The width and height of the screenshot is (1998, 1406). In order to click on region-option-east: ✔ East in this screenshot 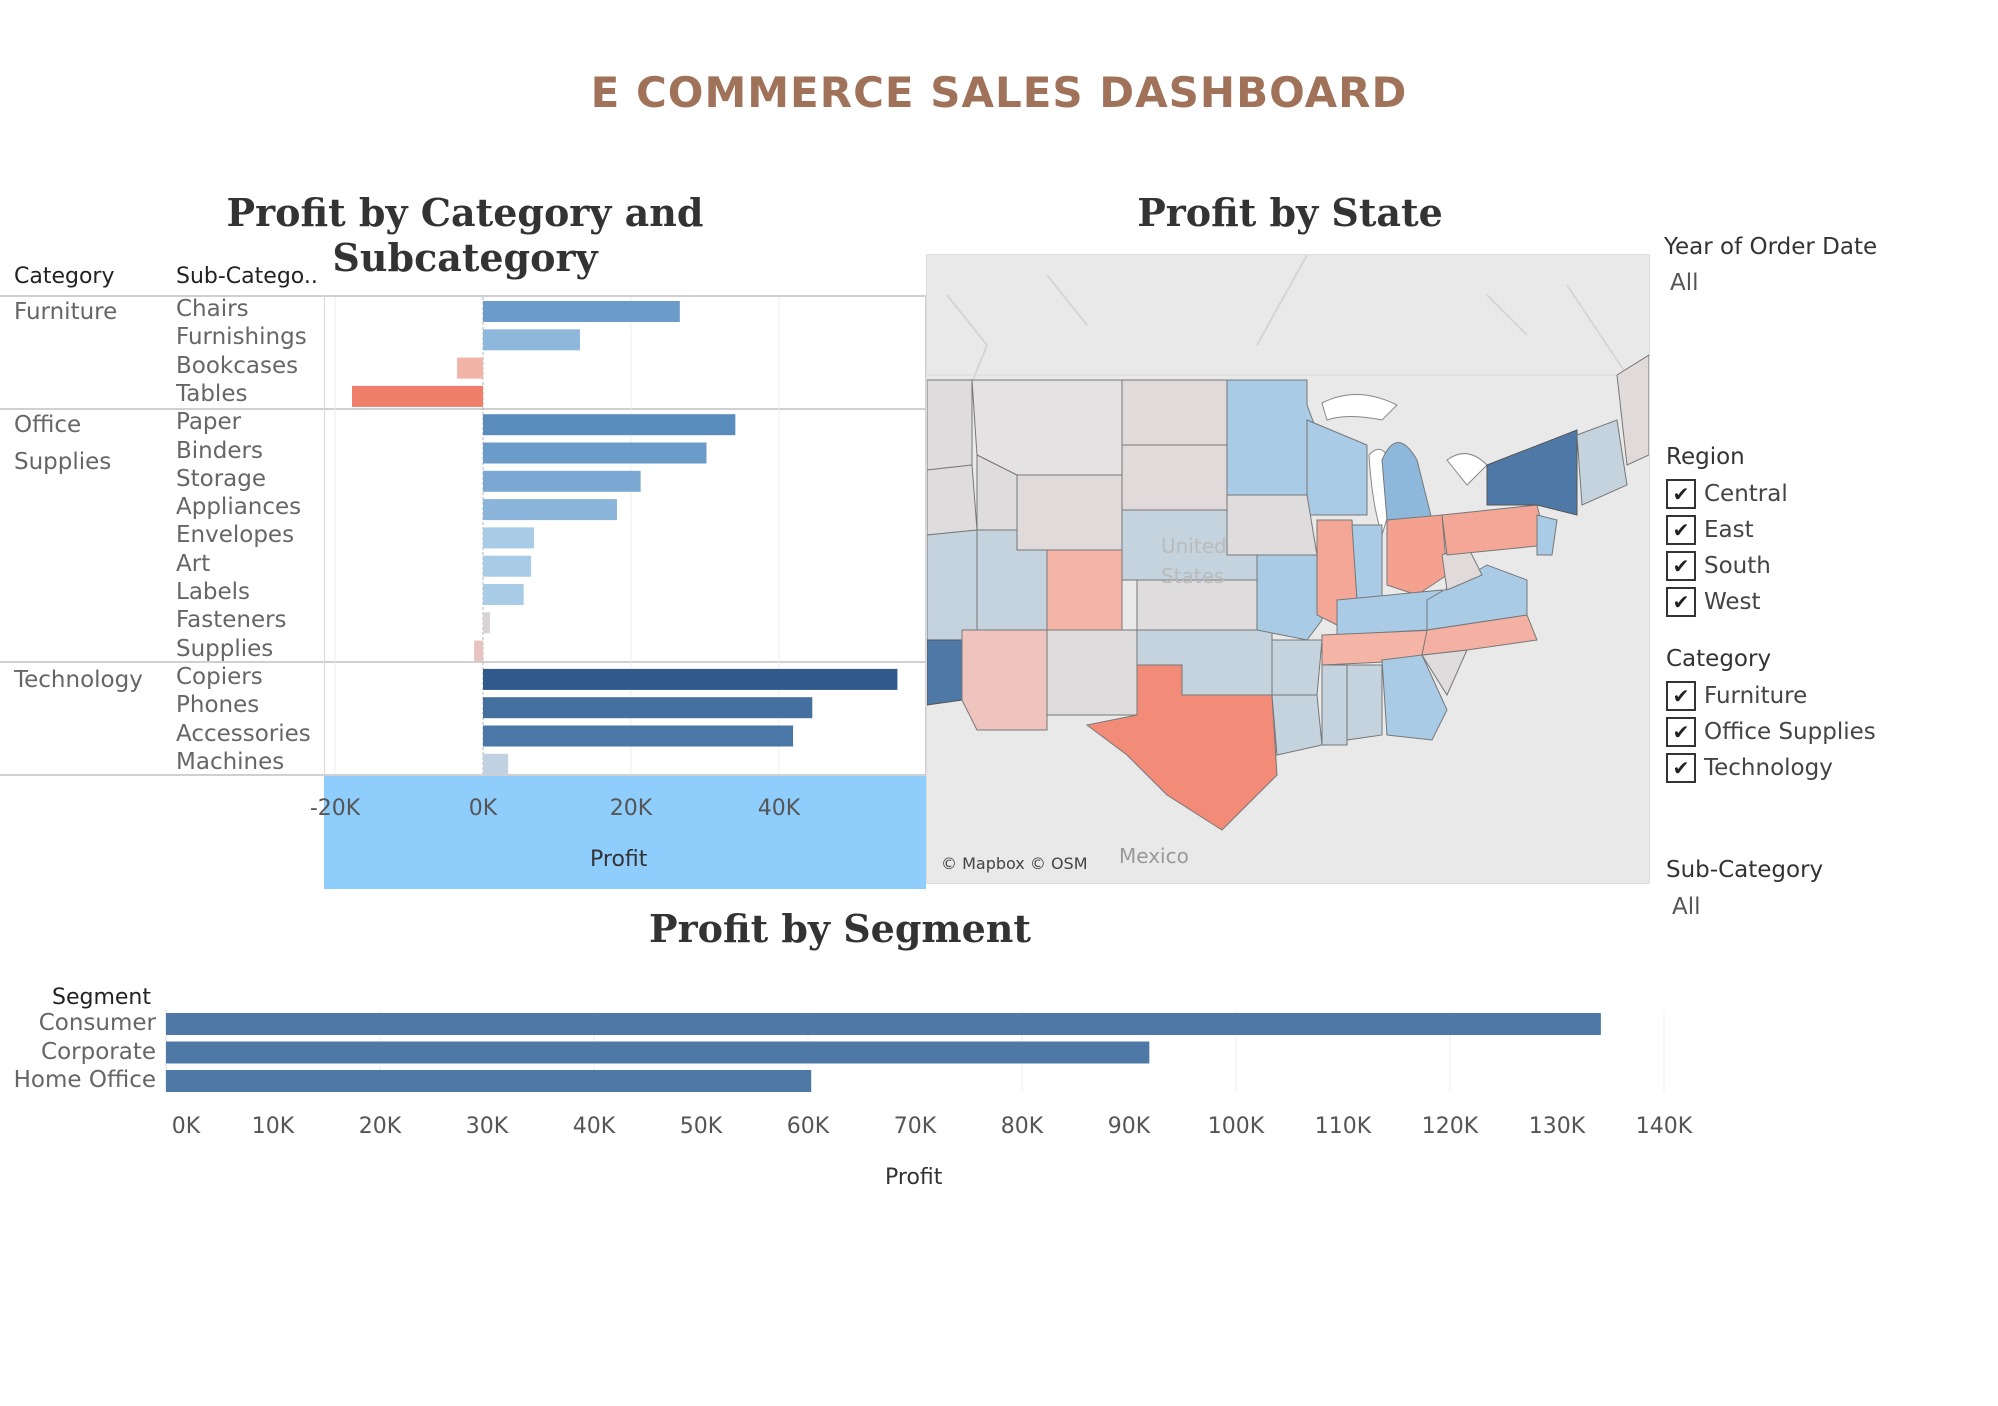, I will do `click(1727, 530)`.